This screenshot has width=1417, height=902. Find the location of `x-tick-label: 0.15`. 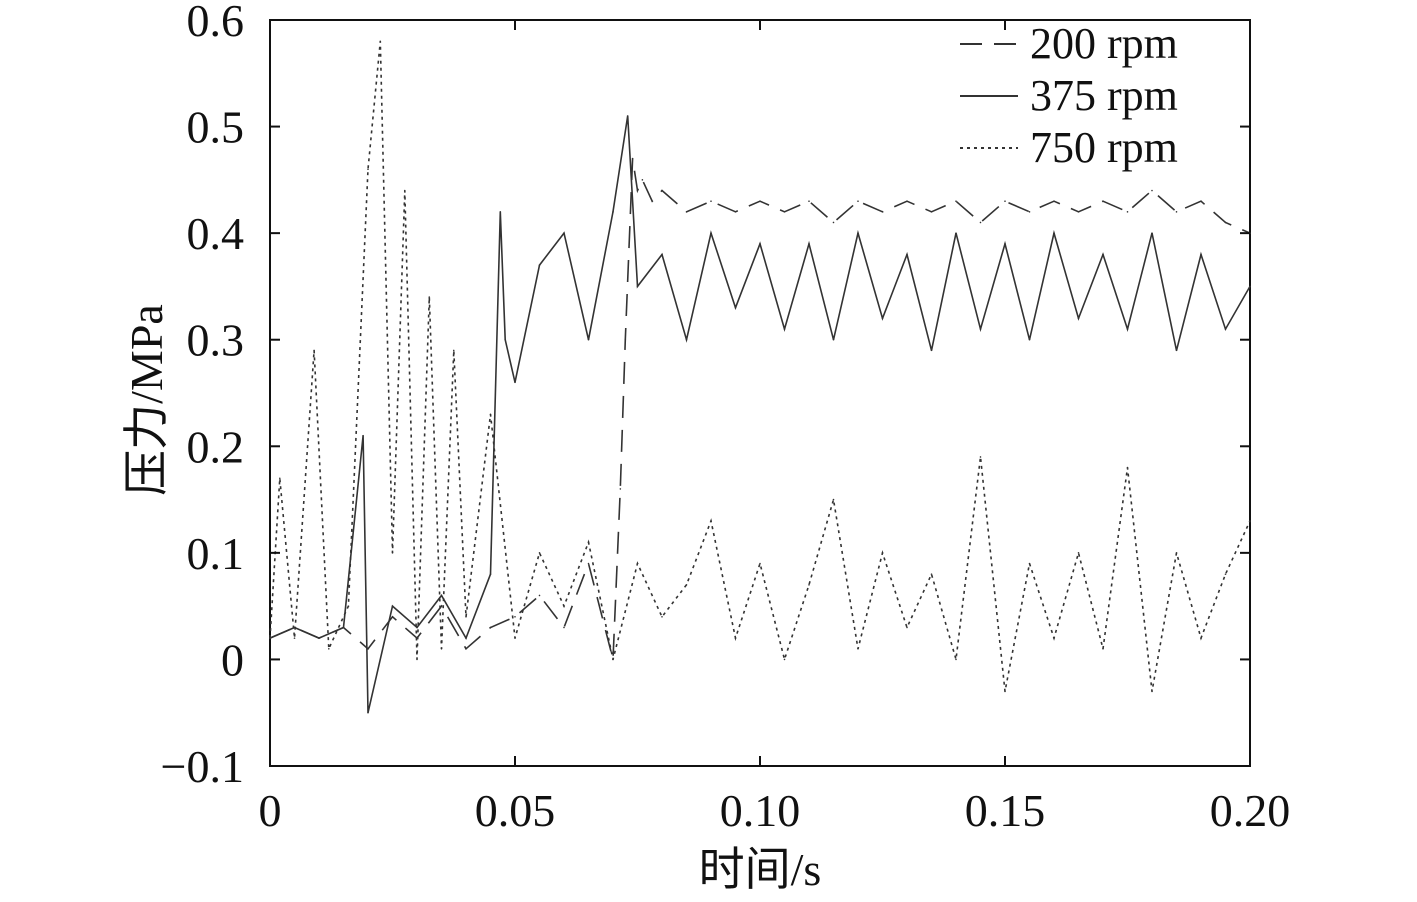

x-tick-label: 0.15 is located at coordinates (1005, 810).